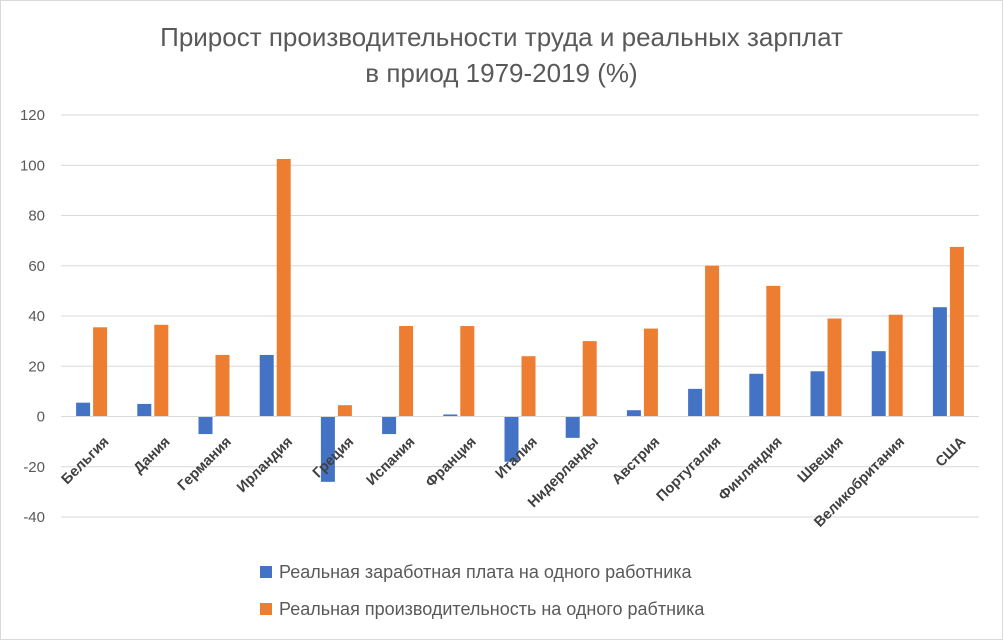  I want to click on y-tick-label: 100, so click(32, 165).